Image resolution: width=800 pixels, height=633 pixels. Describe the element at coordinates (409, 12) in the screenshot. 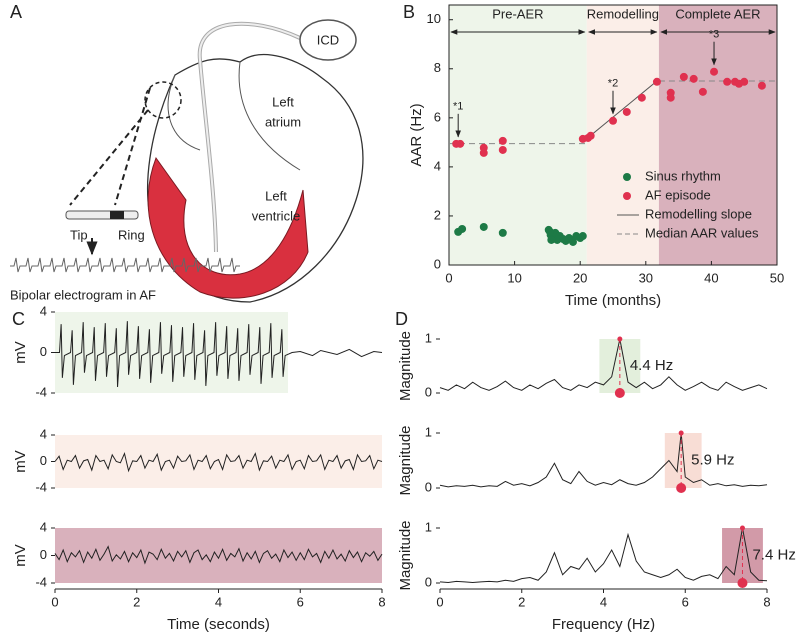

I see `panel-letter: B` at that location.